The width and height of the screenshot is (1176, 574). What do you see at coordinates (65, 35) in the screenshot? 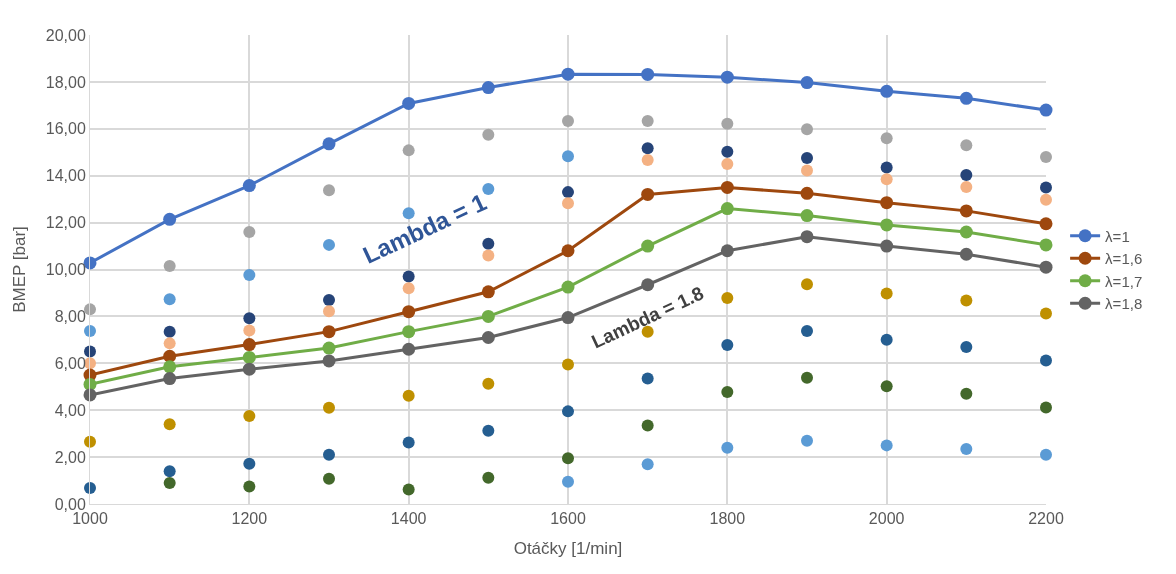
I see `y-tick-label: 20,00` at bounding box center [65, 35].